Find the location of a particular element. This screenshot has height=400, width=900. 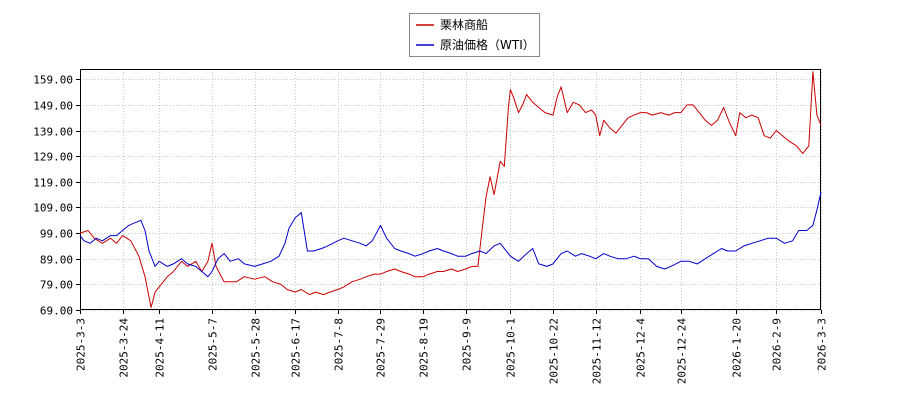

legend-label-wti: 原油価格（WTI） is located at coordinates (487, 44).